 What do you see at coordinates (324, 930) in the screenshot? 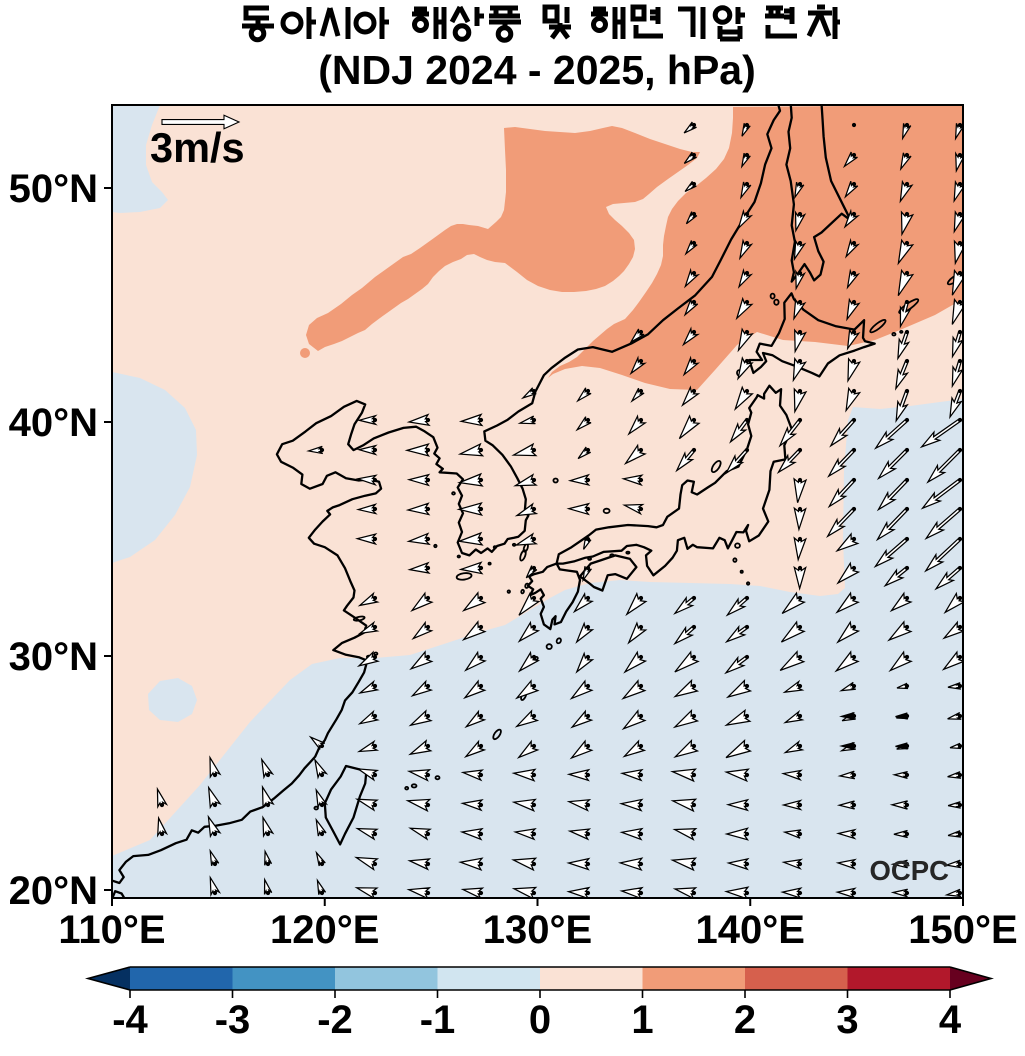
I see `svg-text: 120°E` at bounding box center [324, 930].